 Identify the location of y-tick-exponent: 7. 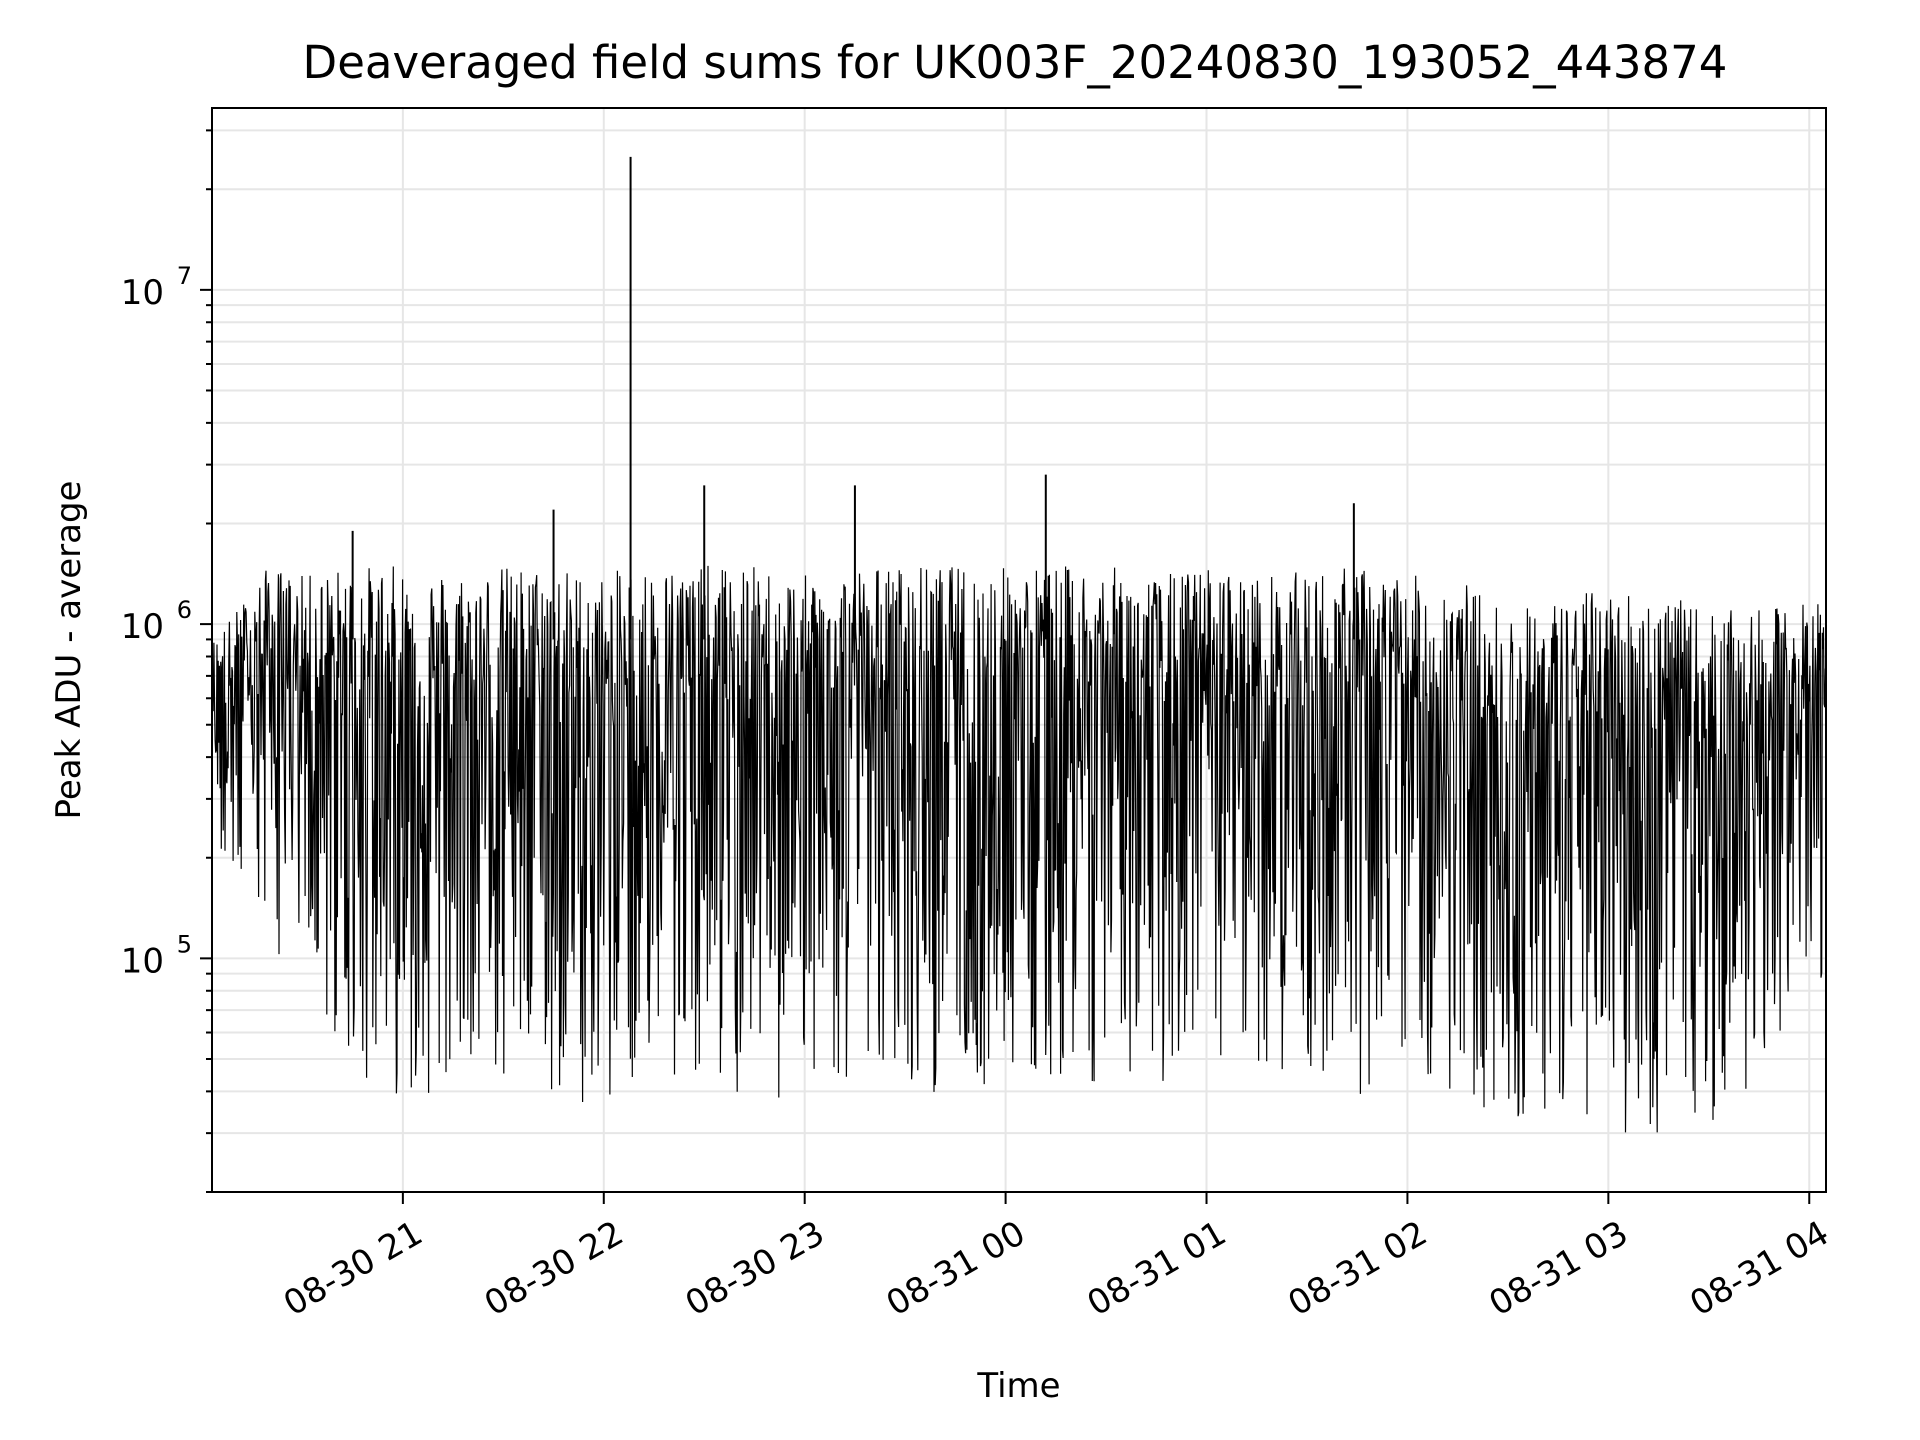
(184, 276).